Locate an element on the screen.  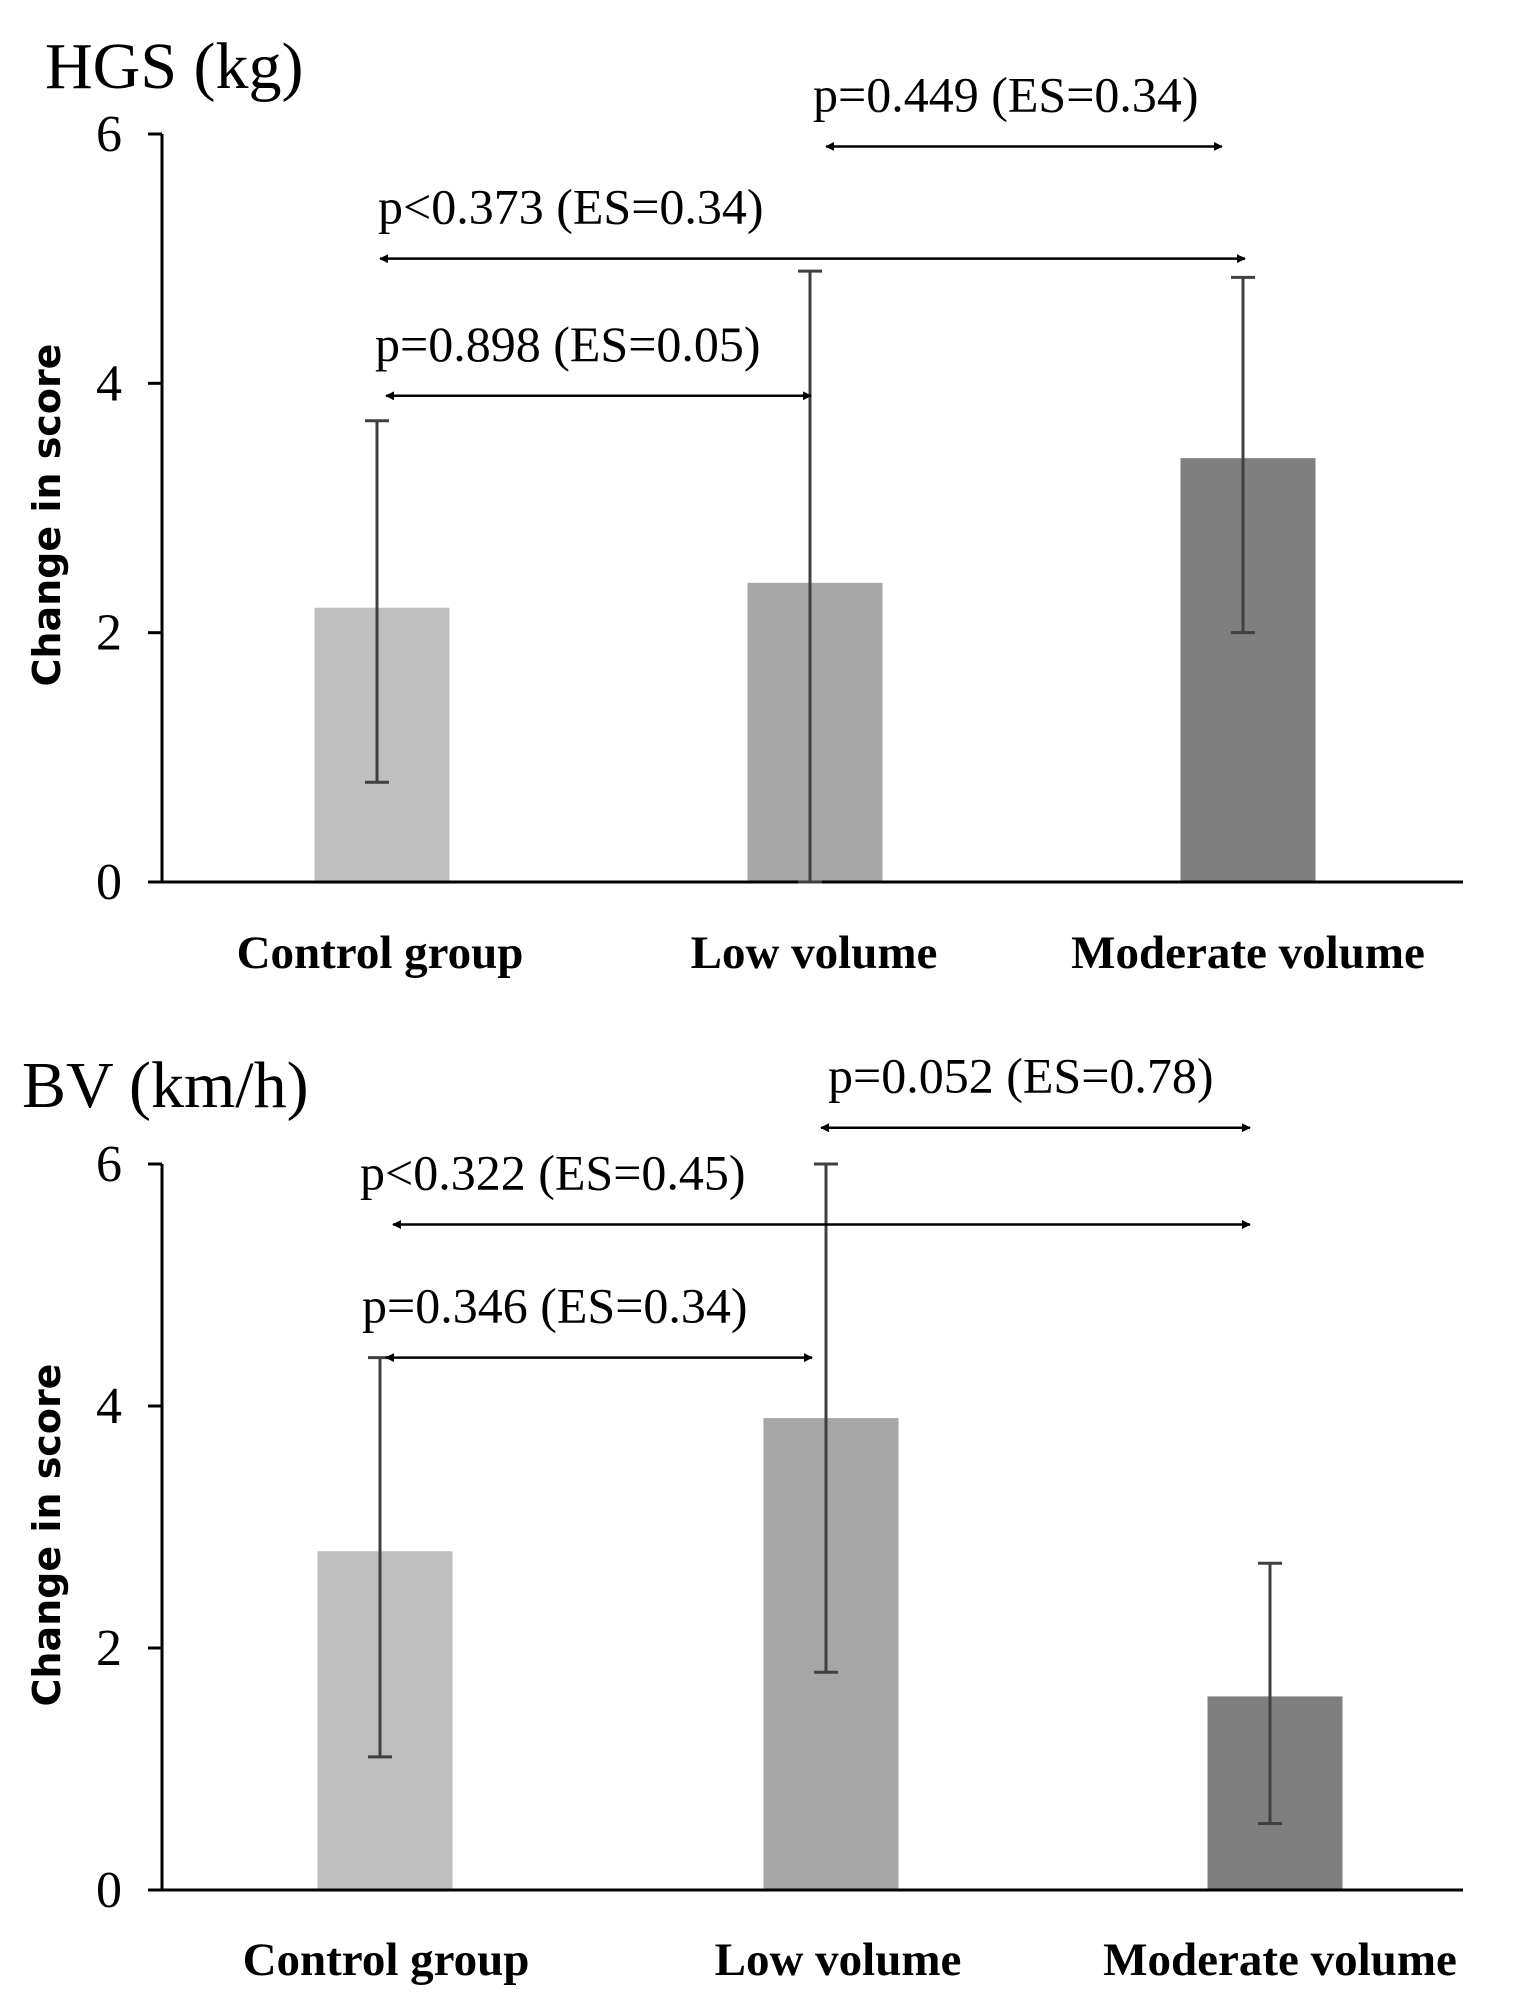
chart-title: BV (km/h) is located at coordinates (165, 1085).